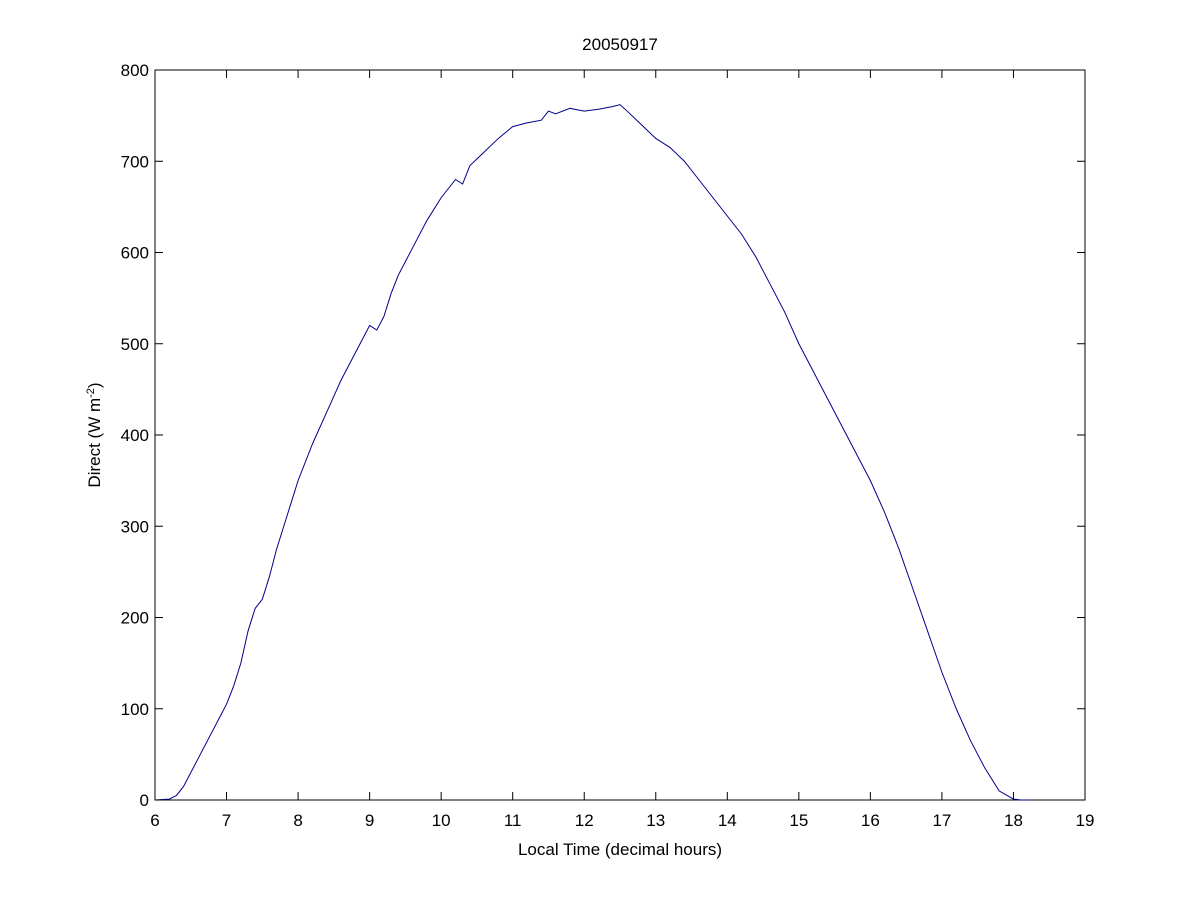  What do you see at coordinates (135, 526) in the screenshot?
I see `y-tick-label: 300` at bounding box center [135, 526].